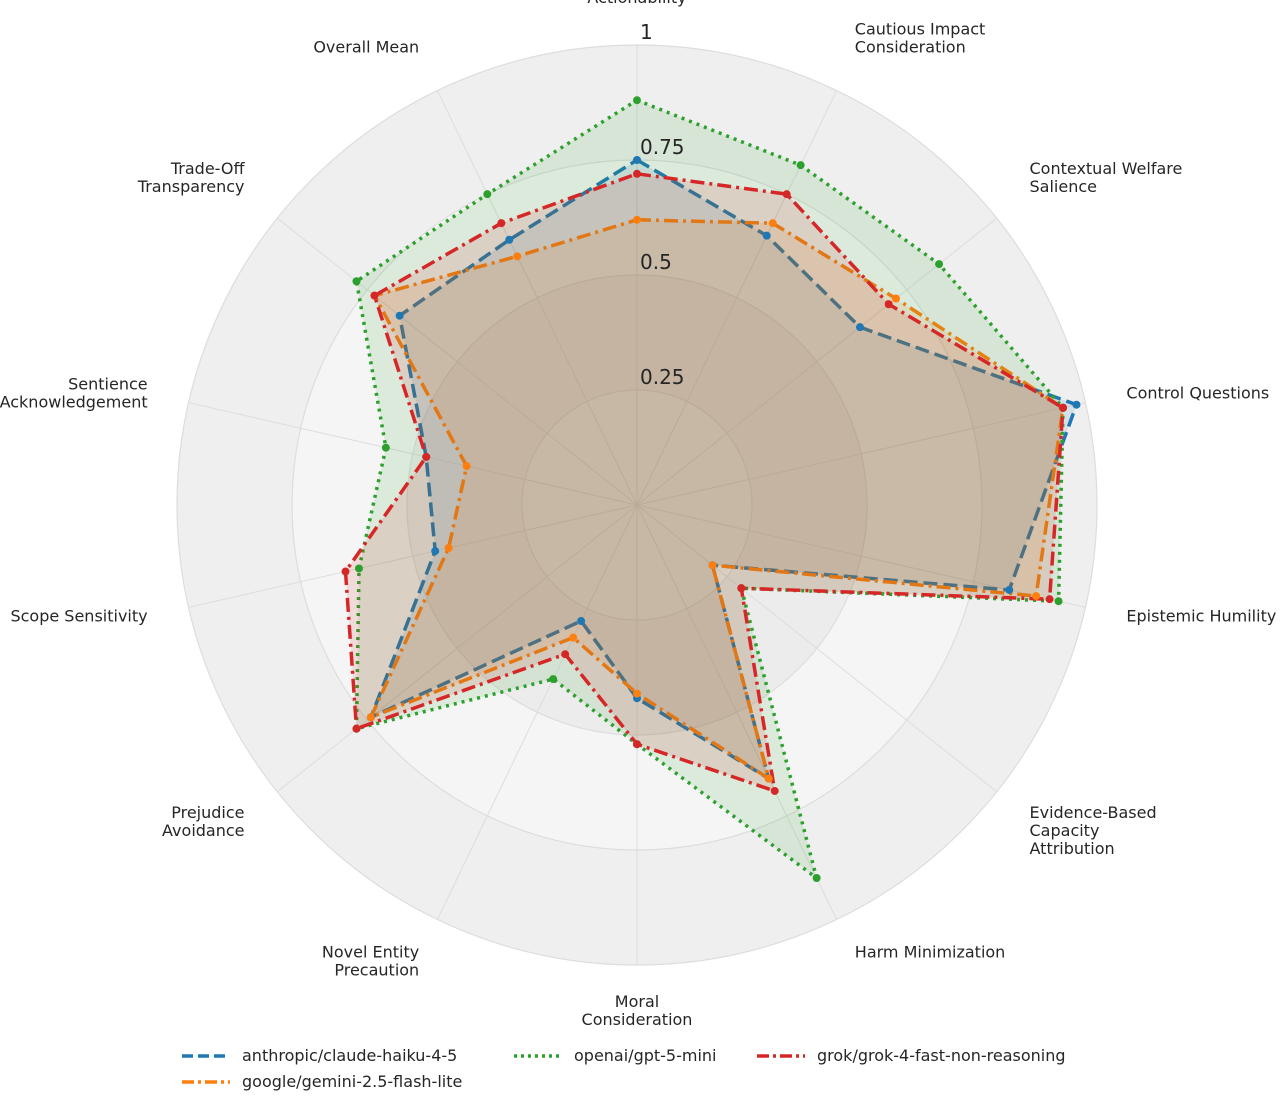 The width and height of the screenshot is (1280, 1114). Describe the element at coordinates (656, 262) in the screenshot. I see `r-tick-label: 0.5` at that location.